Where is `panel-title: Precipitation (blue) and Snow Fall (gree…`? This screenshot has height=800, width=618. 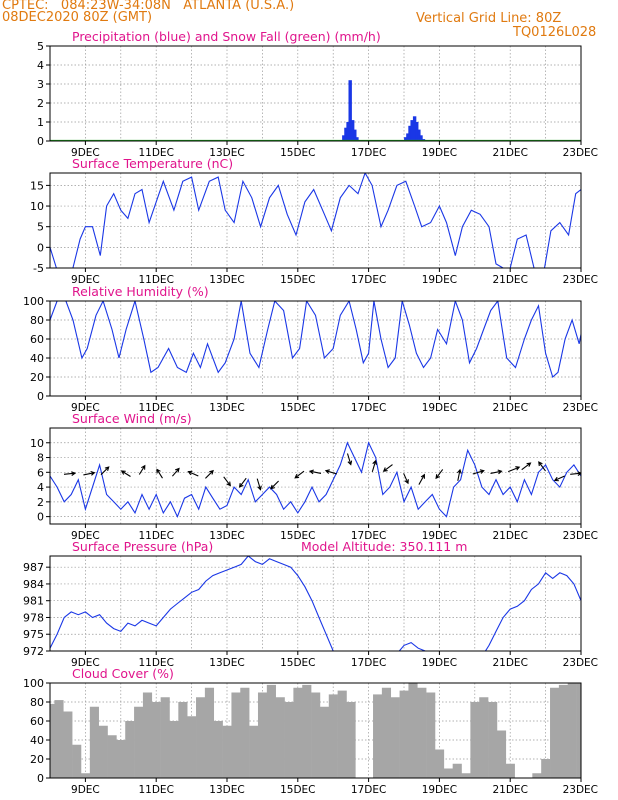 panel-title: Precipitation (blue) and Snow Fall (gree… is located at coordinates (226, 36).